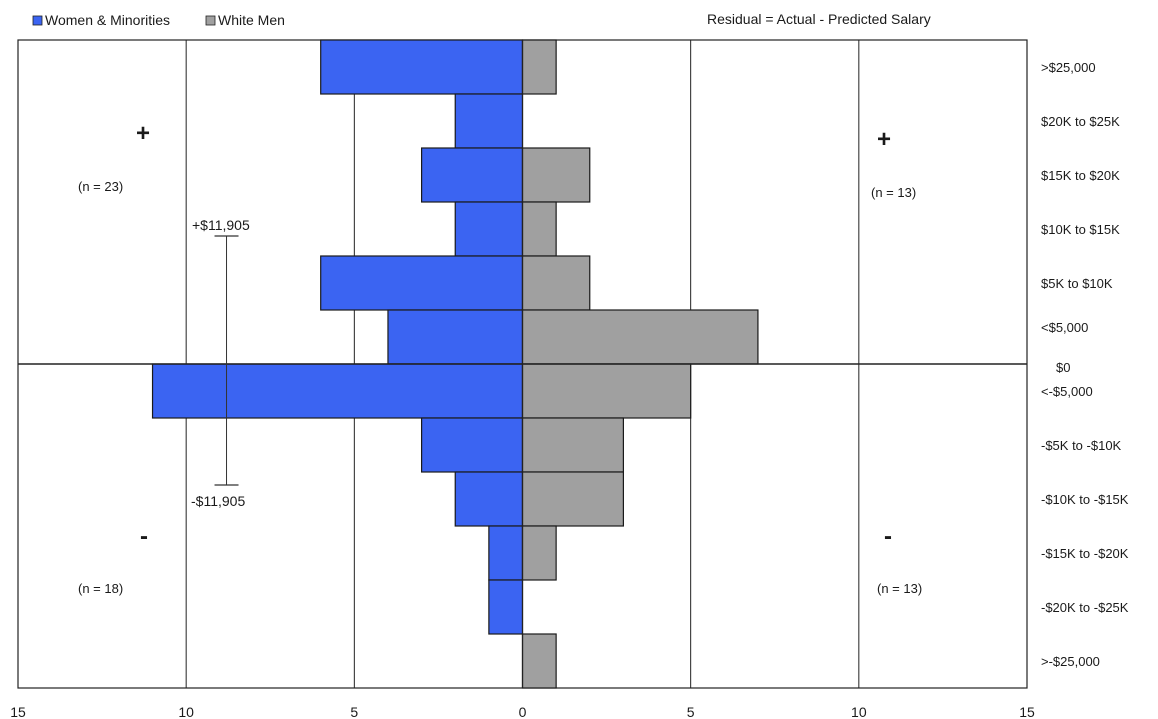  Describe the element at coordinates (1080, 121) in the screenshot. I see `category-label: $20K to $25K` at that location.